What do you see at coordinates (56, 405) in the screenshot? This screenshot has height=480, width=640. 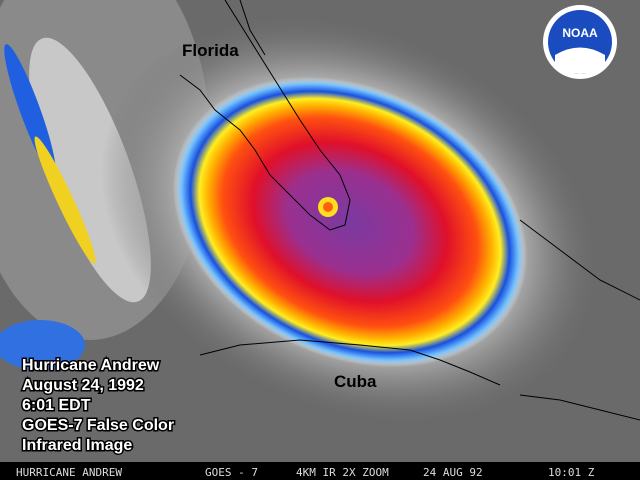 I see `caption-line: 6:01 EDT` at bounding box center [56, 405].